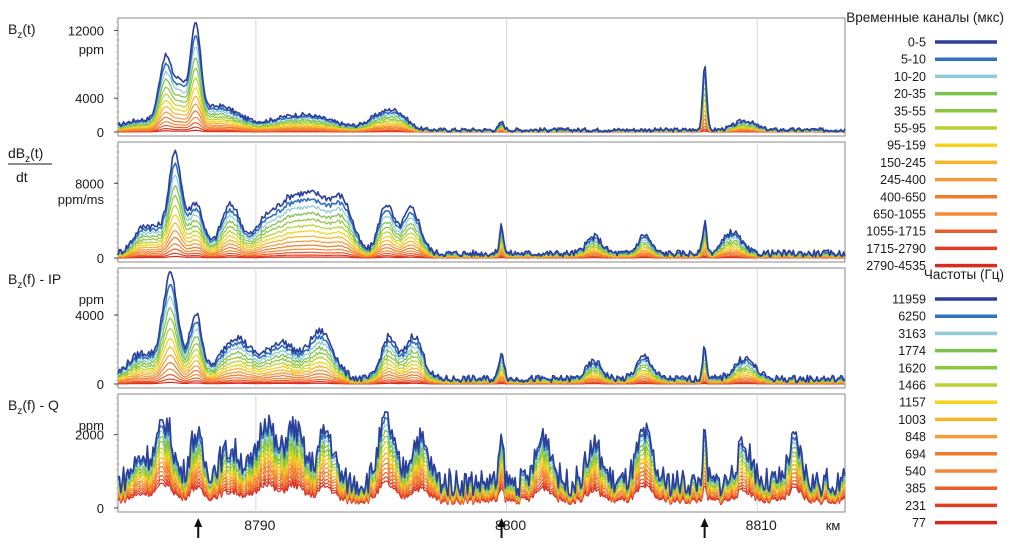  What do you see at coordinates (34, 281) in the screenshot?
I see `y-axis-label: Bz(f) - IP` at bounding box center [34, 281].